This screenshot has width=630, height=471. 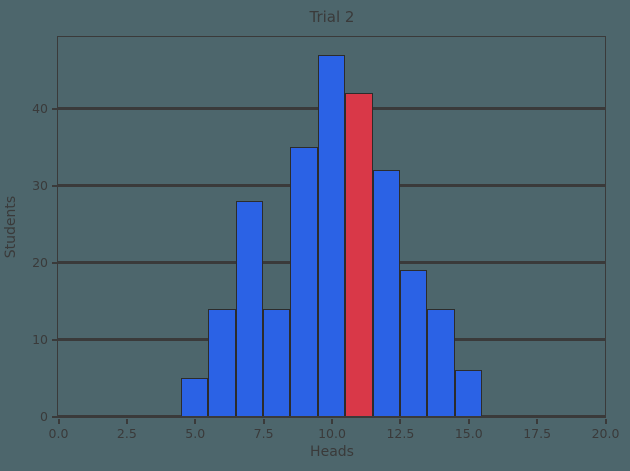 I want to click on x-tick-label: 0.0, so click(x=58, y=433).